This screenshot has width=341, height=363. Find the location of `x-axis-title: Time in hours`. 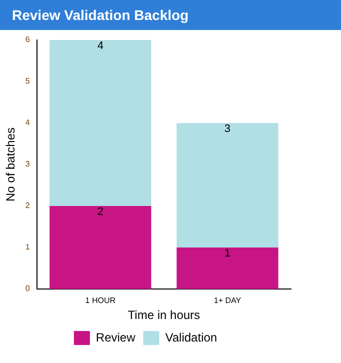

x-axis-title: Time in hours is located at coordinates (164, 315).